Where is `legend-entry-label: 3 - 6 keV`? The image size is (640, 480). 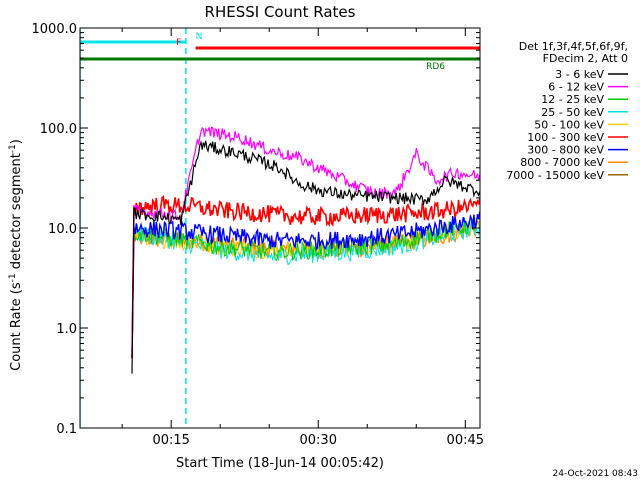
legend-entry-label: 3 - 6 keV is located at coordinates (579, 74).